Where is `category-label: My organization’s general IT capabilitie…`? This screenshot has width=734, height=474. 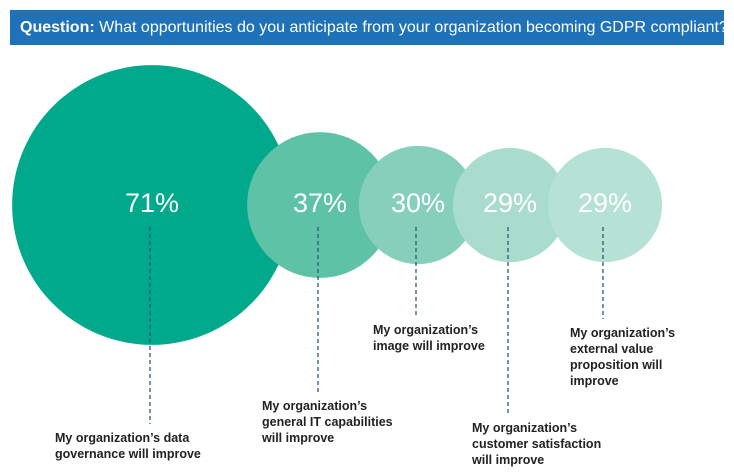
category-label: My organization’s general IT capabilitie… is located at coordinates (327, 422).